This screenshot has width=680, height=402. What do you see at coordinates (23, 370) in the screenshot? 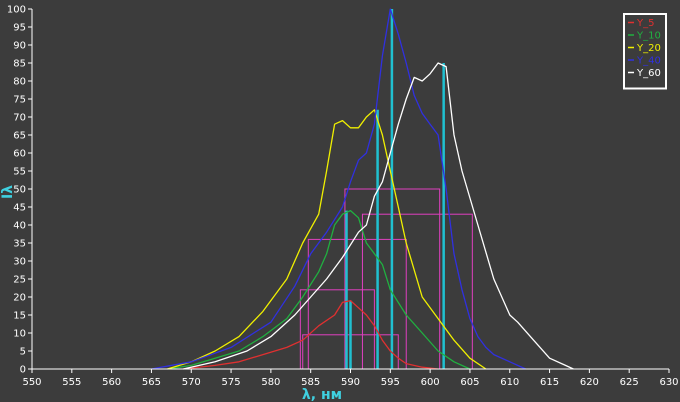
I see `y-tick-label: 0` at bounding box center [23, 370].